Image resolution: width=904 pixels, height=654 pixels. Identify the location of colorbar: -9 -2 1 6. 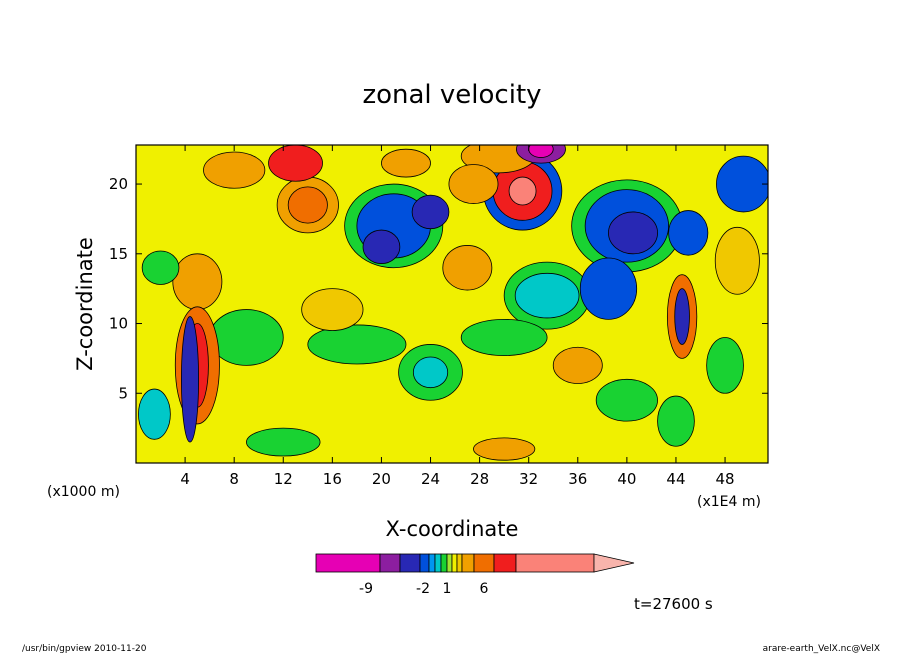
(475, 575).